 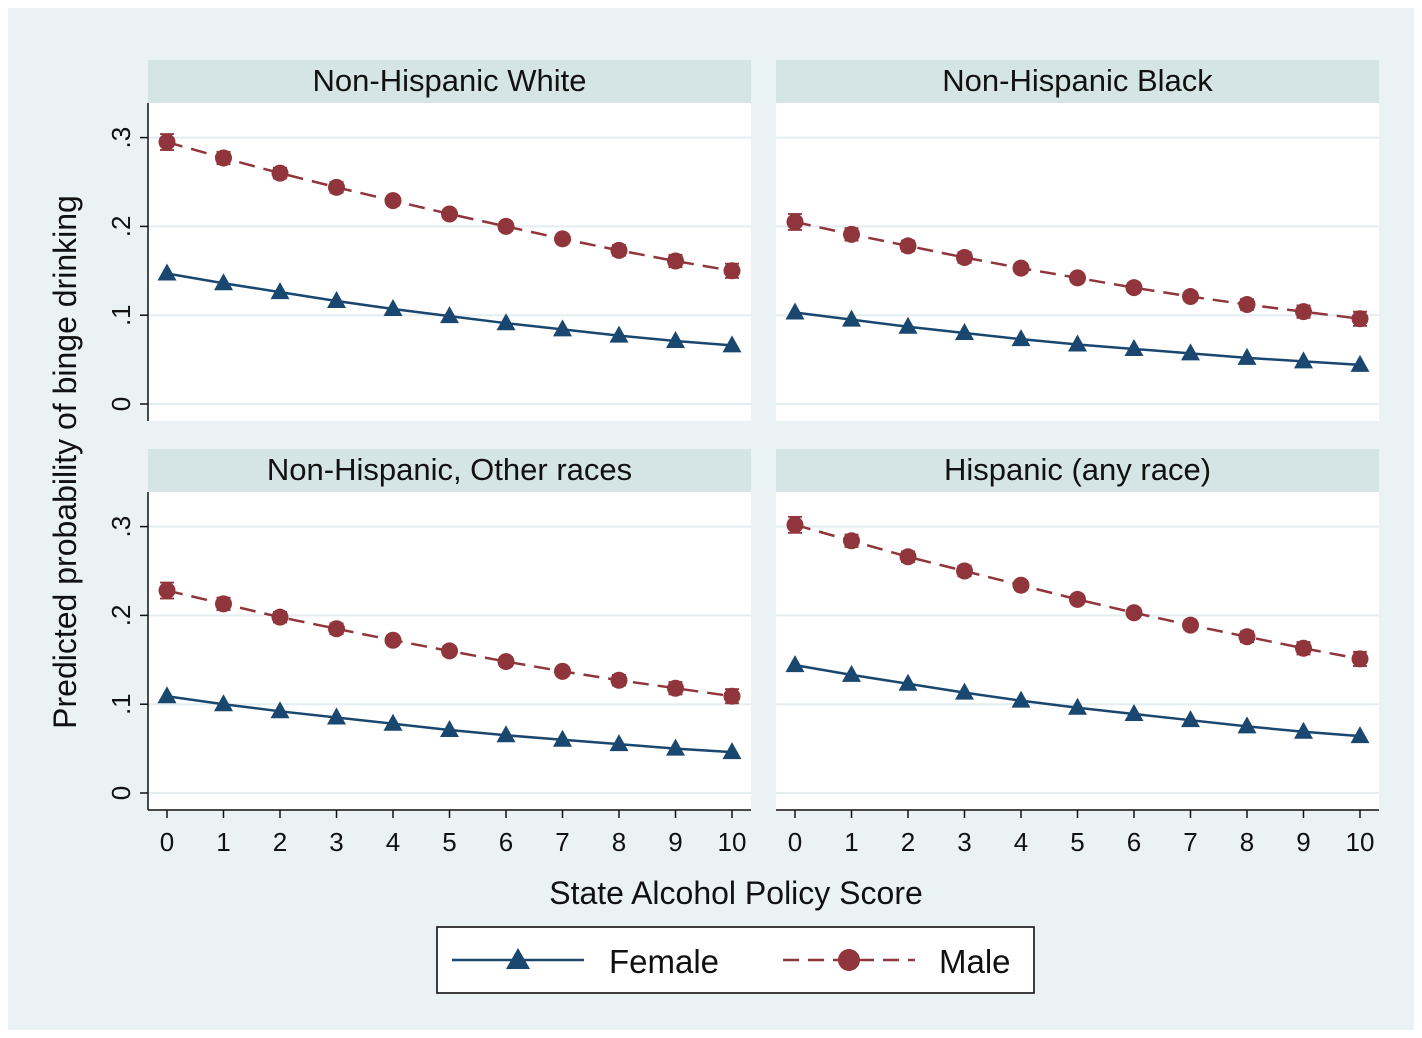 What do you see at coordinates (975, 961) in the screenshot?
I see `legend-male-label: Male` at bounding box center [975, 961].